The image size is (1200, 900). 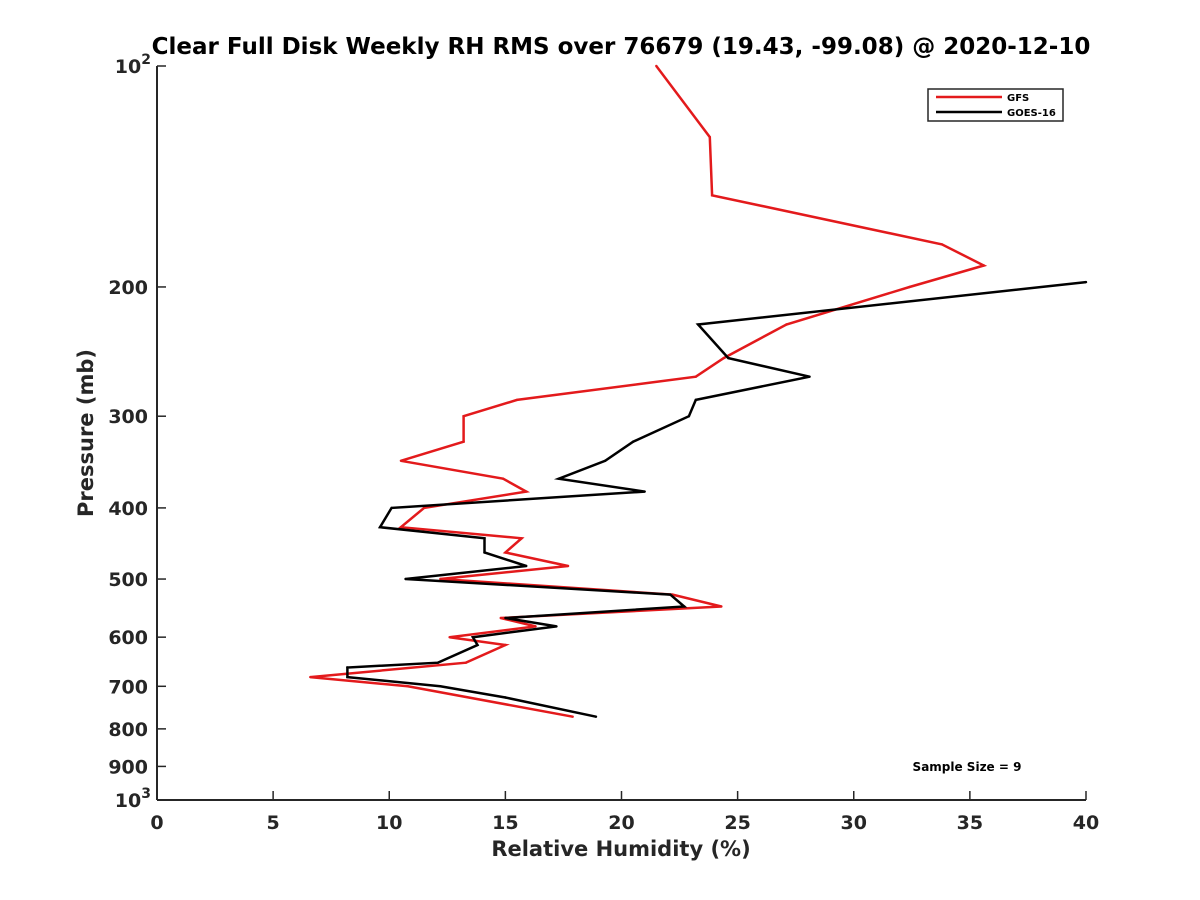 I want to click on legend-label-goes-16: GOES-16, so click(x=1031, y=113).